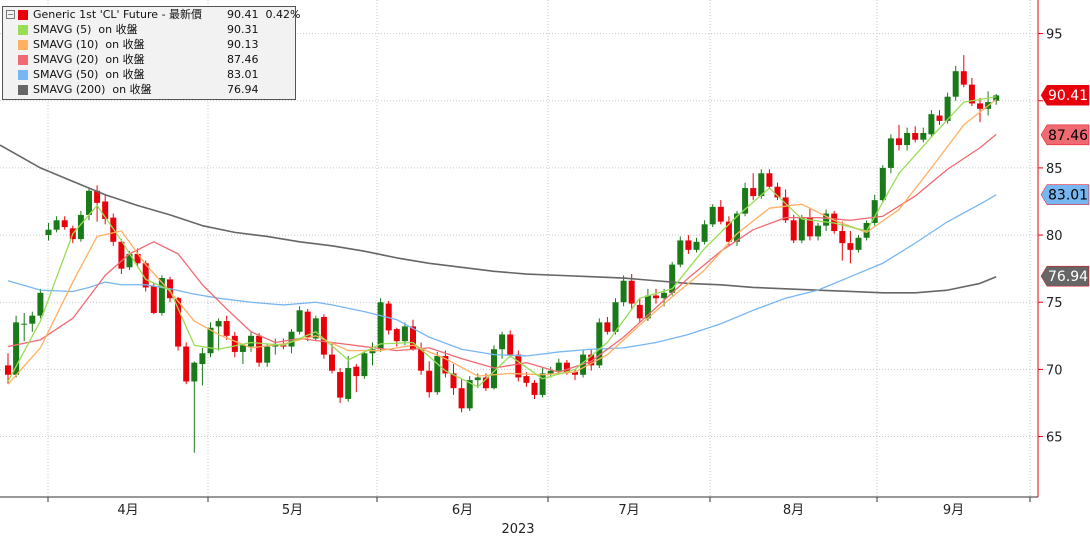 This screenshot has width=1090, height=539. Describe the element at coordinates (149, 90) in the screenshot. I see `legend-entry: SMAVG (200) on 收盤 76.94` at that location.